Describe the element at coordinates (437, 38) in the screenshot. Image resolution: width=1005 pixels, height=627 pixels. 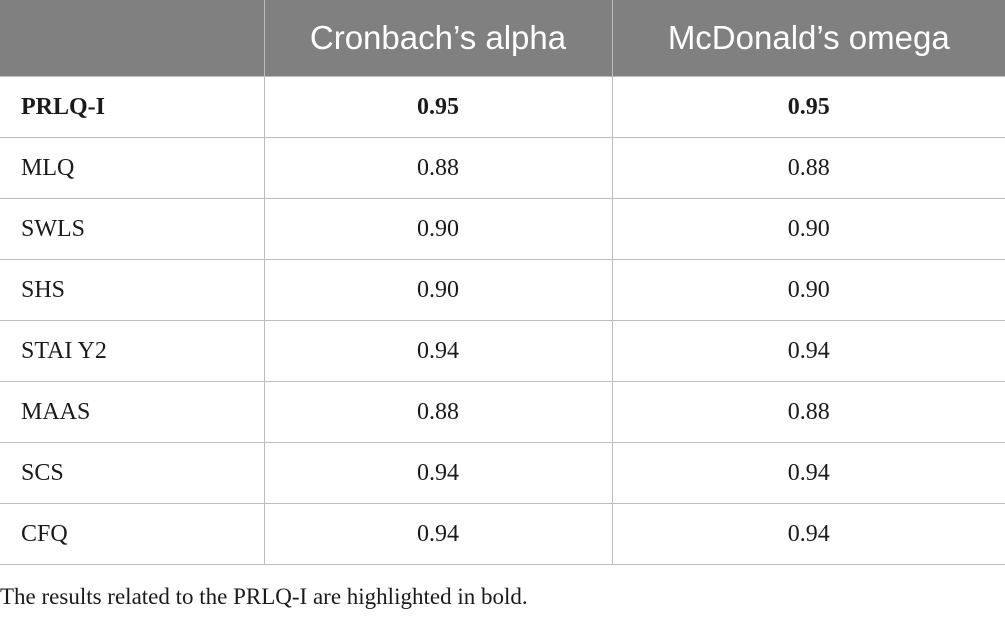
I see `header-cronbach-alpha: Cronbach’s alpha` at that location.